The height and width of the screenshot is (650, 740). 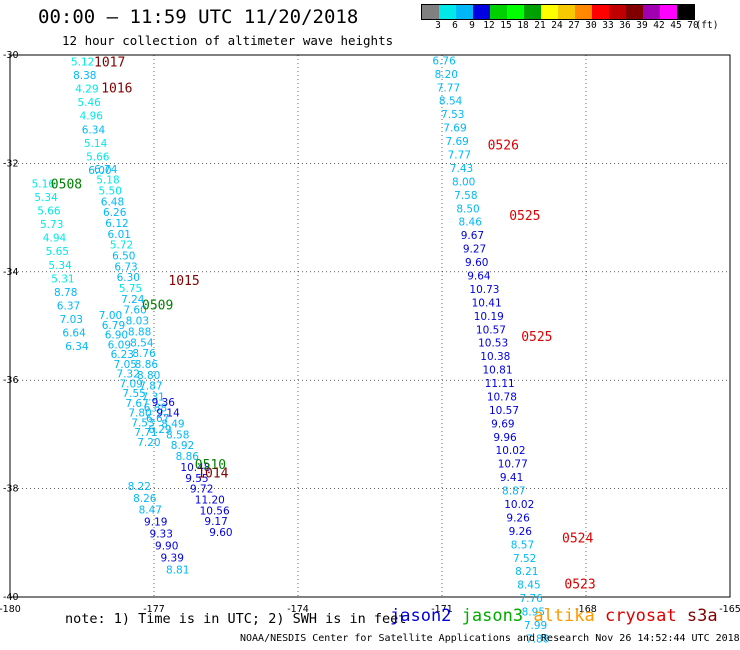 What do you see at coordinates (557, 25) in the screenshot?
I see `color-scale-label: 24` at bounding box center [557, 25].